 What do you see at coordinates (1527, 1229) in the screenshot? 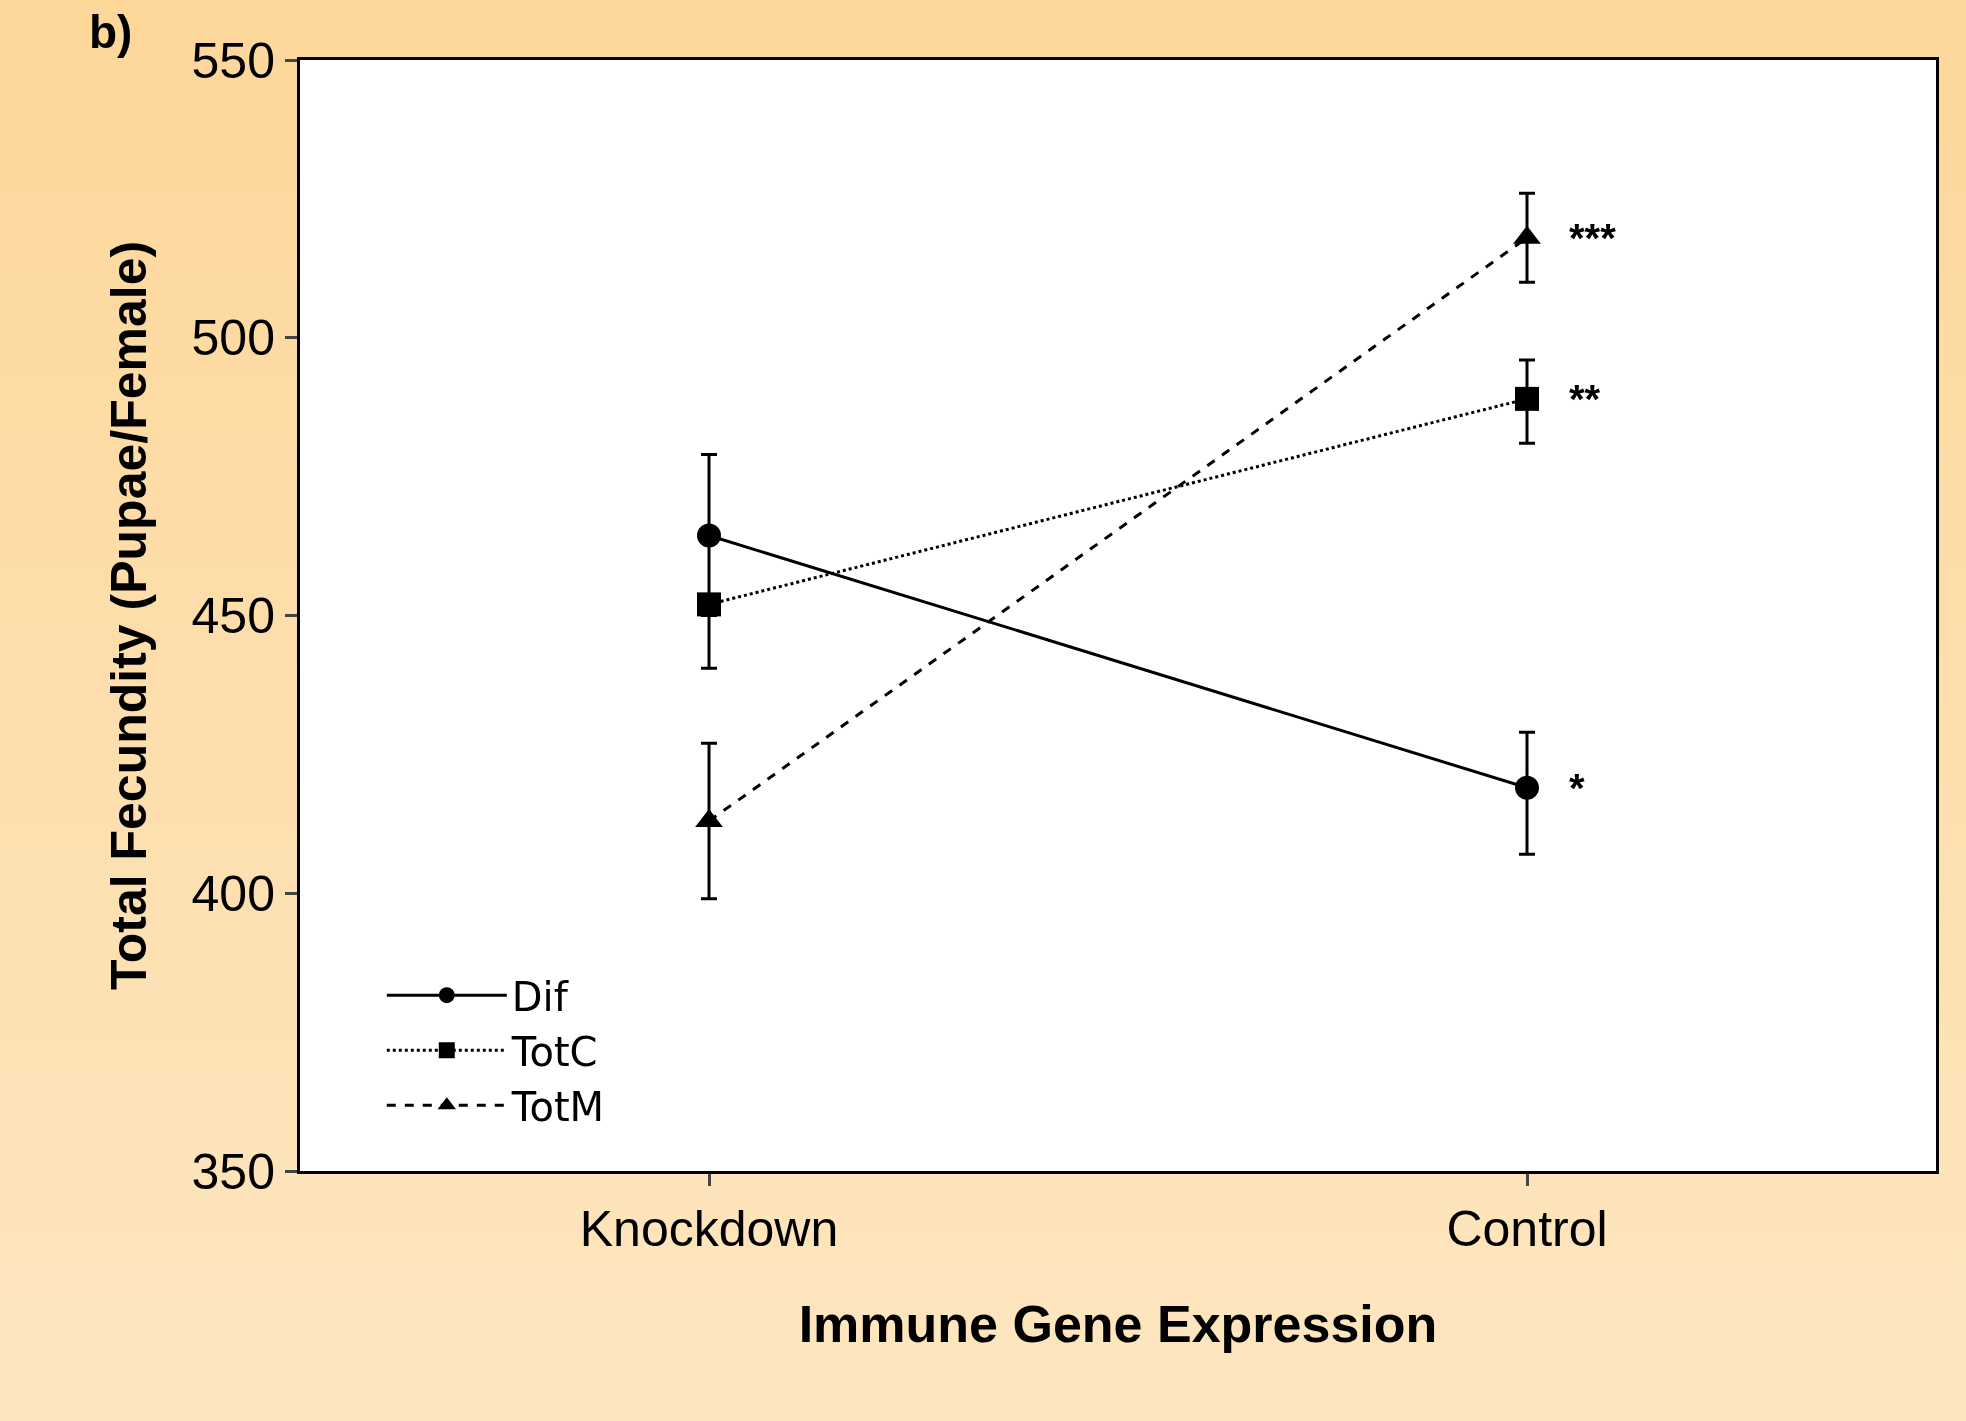
I see `x-tick-label: Control` at bounding box center [1527, 1229].